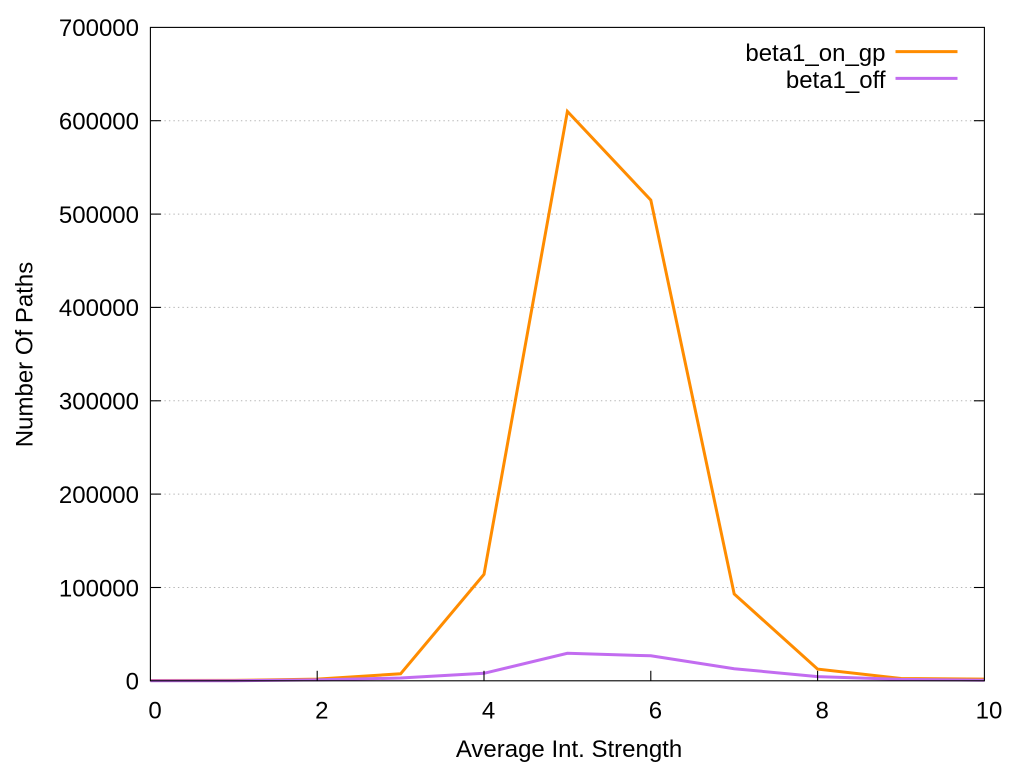 Image resolution: width=1024 pixels, height=768 pixels. Describe the element at coordinates (99, 122) in the screenshot. I see `svg-text: 600000` at that location.